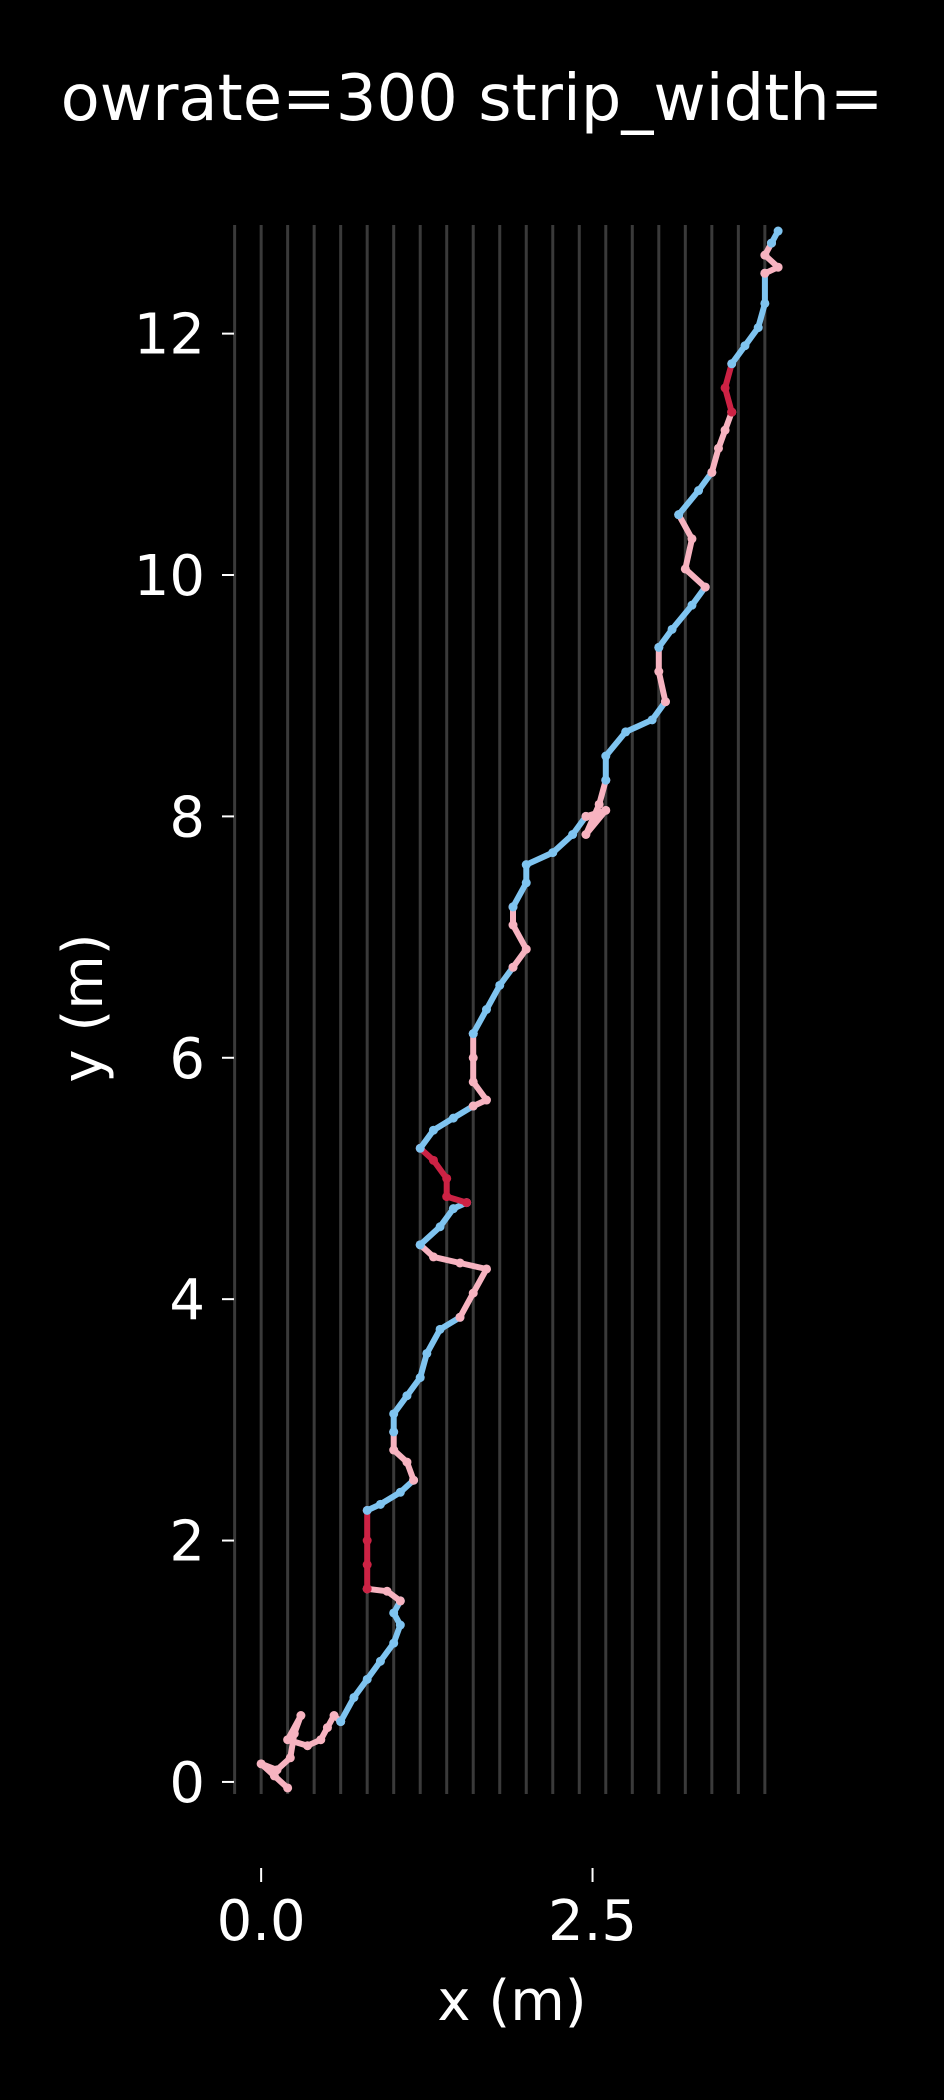 Image resolution: width=944 pixels, height=2100 pixels. Describe the element at coordinates (261, 1921) in the screenshot. I see `x-tick-label: 0.0` at that location.